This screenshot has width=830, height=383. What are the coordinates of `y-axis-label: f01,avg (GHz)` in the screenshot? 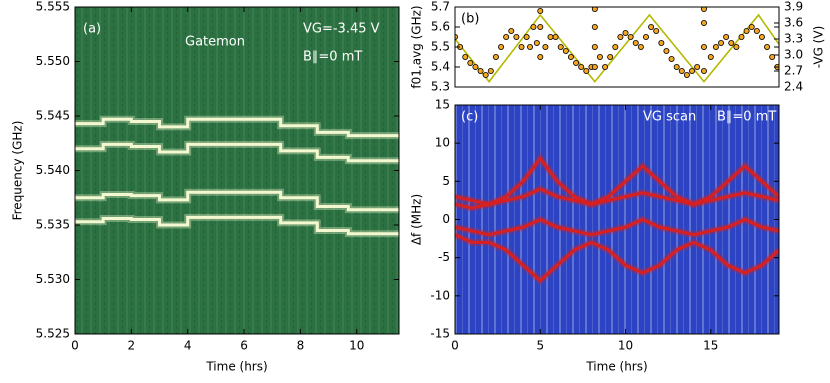 It's located at (417, 46).